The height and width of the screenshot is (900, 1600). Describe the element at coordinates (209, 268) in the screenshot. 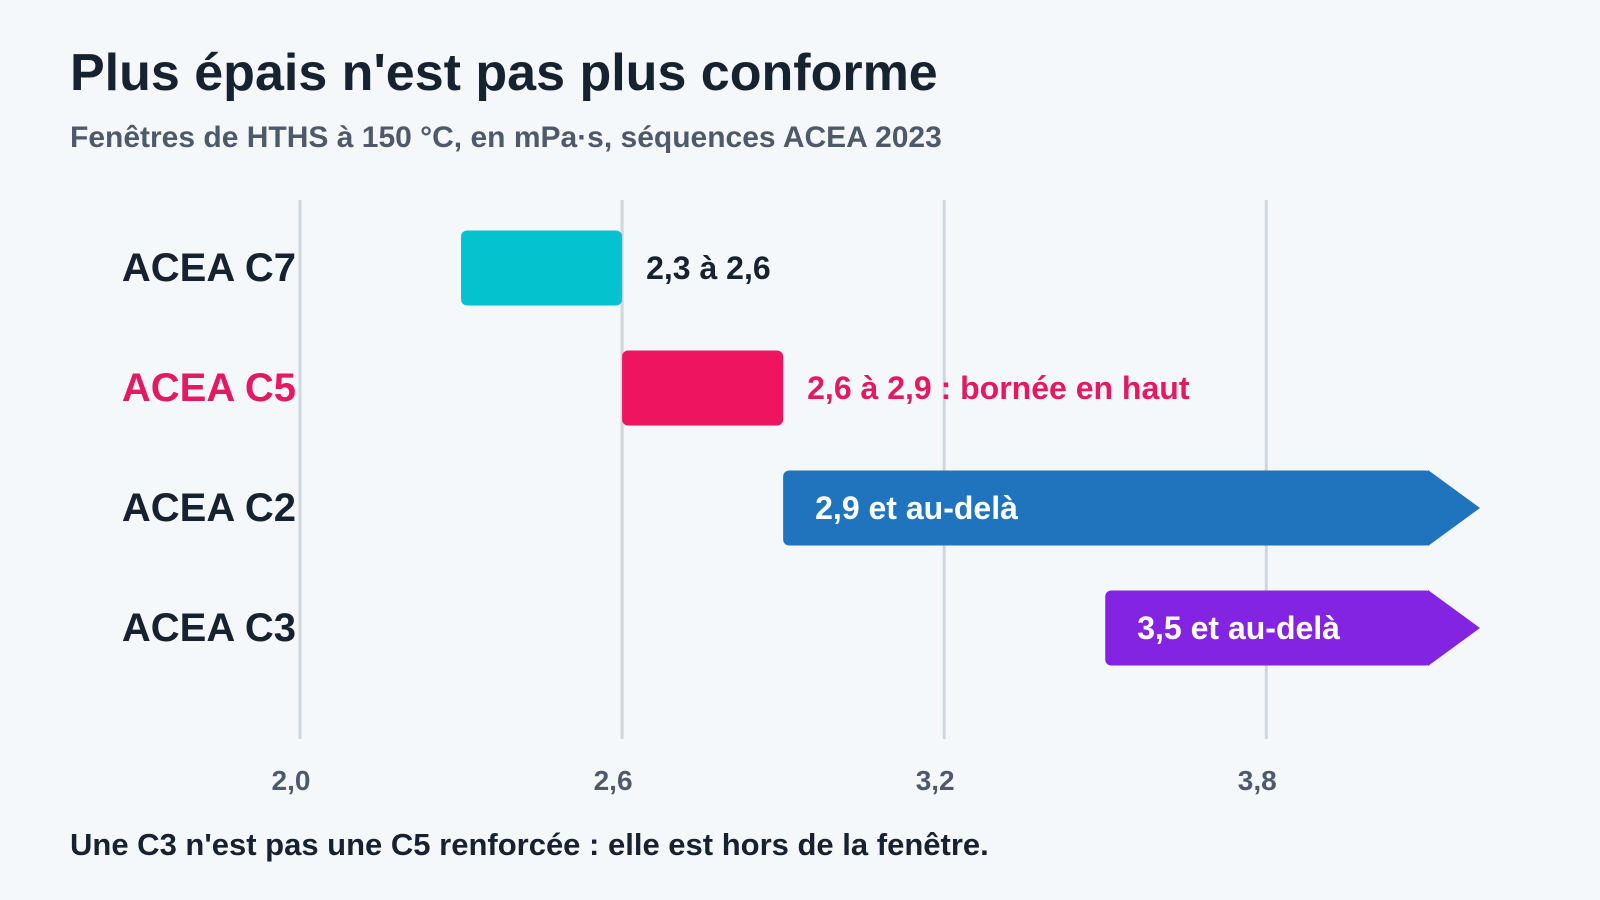

I see `category-label: ACEA C7` at that location.